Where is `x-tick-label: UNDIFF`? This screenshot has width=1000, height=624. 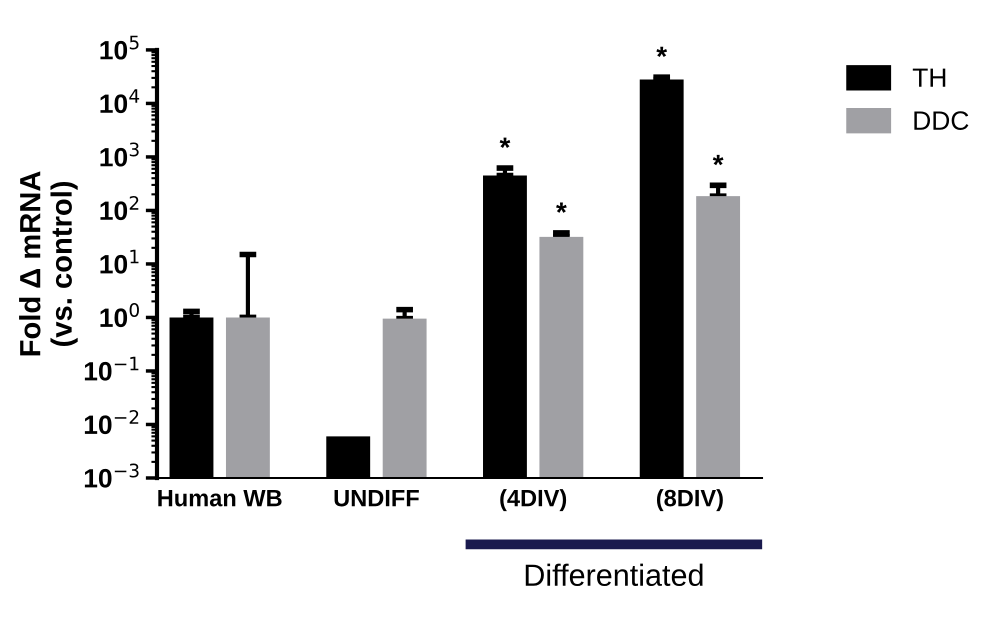 x-tick-label: UNDIFF is located at coordinates (376, 498).